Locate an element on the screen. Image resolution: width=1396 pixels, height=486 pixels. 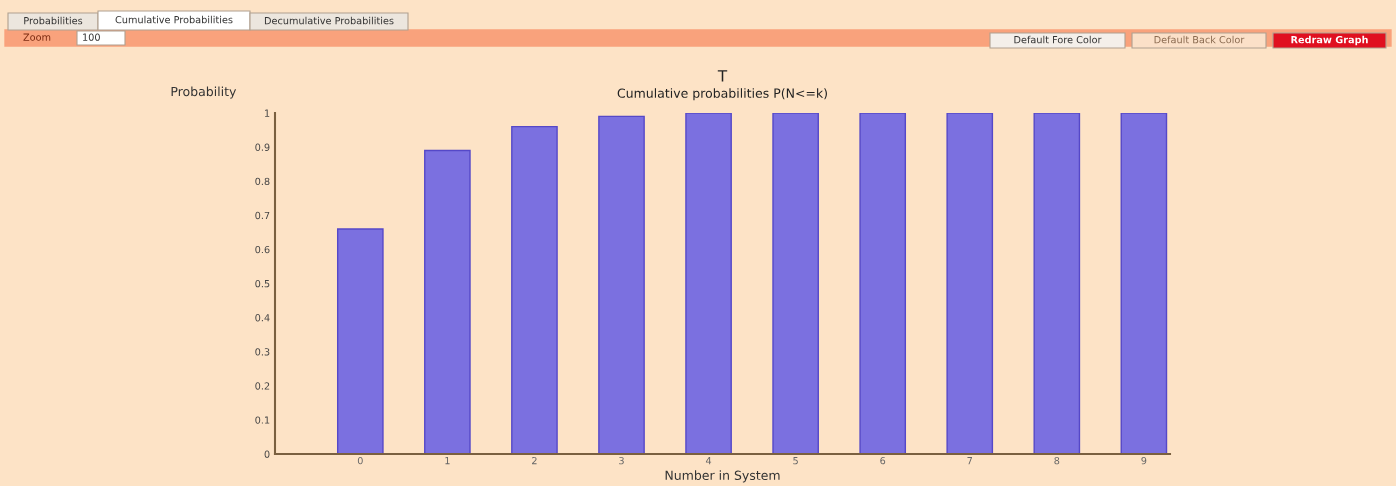
y-tick-label: 0.5 is located at coordinates (262, 283).